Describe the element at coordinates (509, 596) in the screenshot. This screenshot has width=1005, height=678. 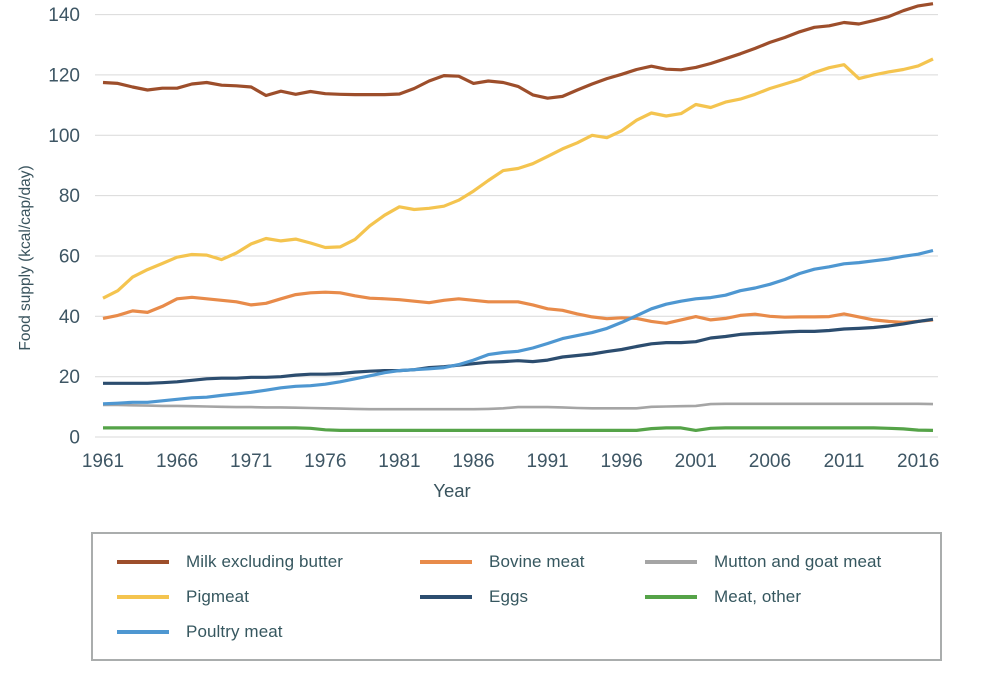
I see `legend-label: Eggs` at that location.